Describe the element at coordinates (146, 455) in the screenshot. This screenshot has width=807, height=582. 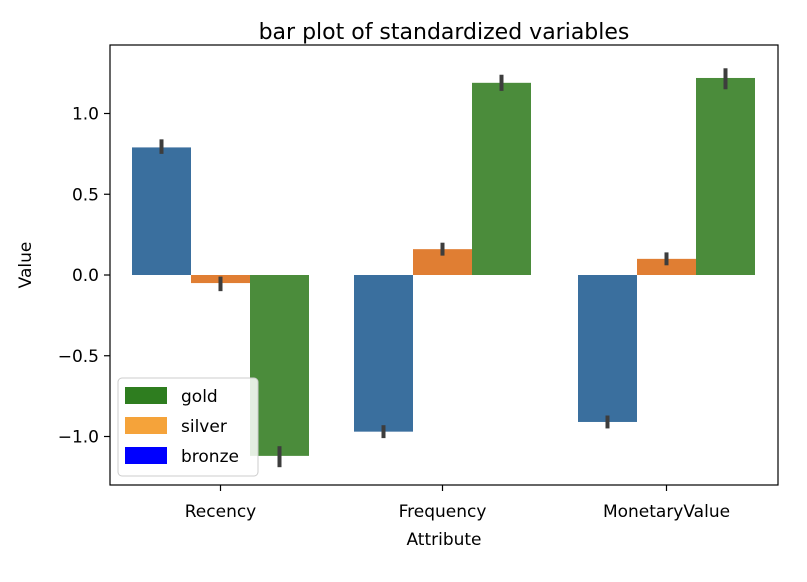
I see `legend-swatch-bronze` at that location.